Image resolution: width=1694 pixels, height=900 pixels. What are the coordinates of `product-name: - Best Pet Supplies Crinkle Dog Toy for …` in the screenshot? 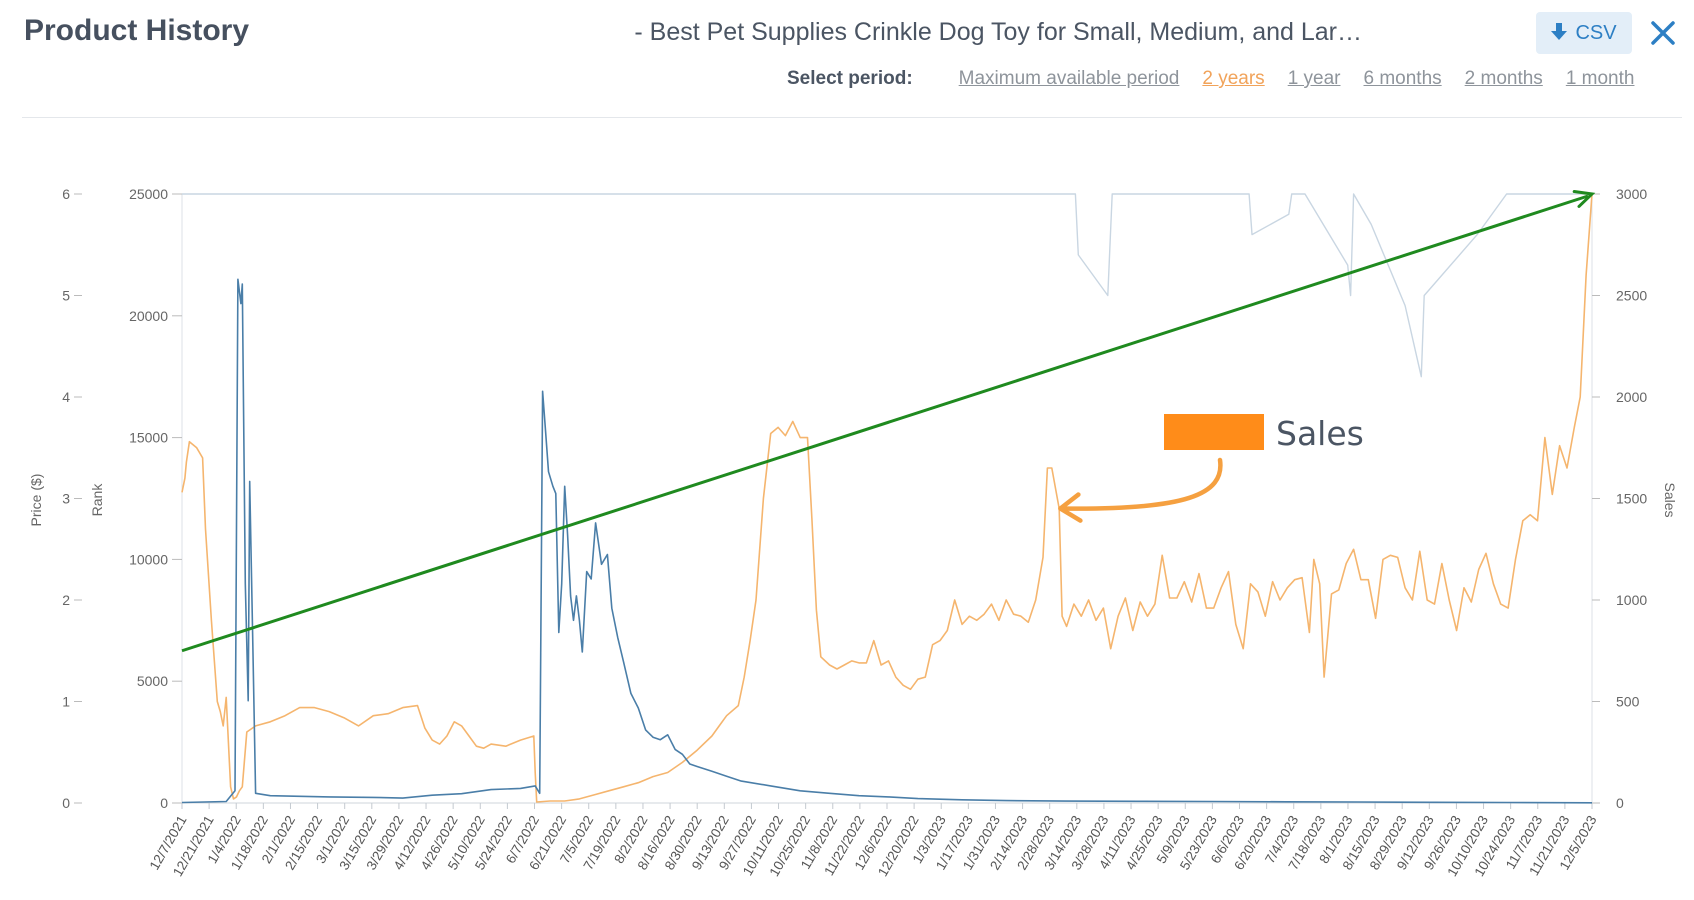 It's located at (998, 32).